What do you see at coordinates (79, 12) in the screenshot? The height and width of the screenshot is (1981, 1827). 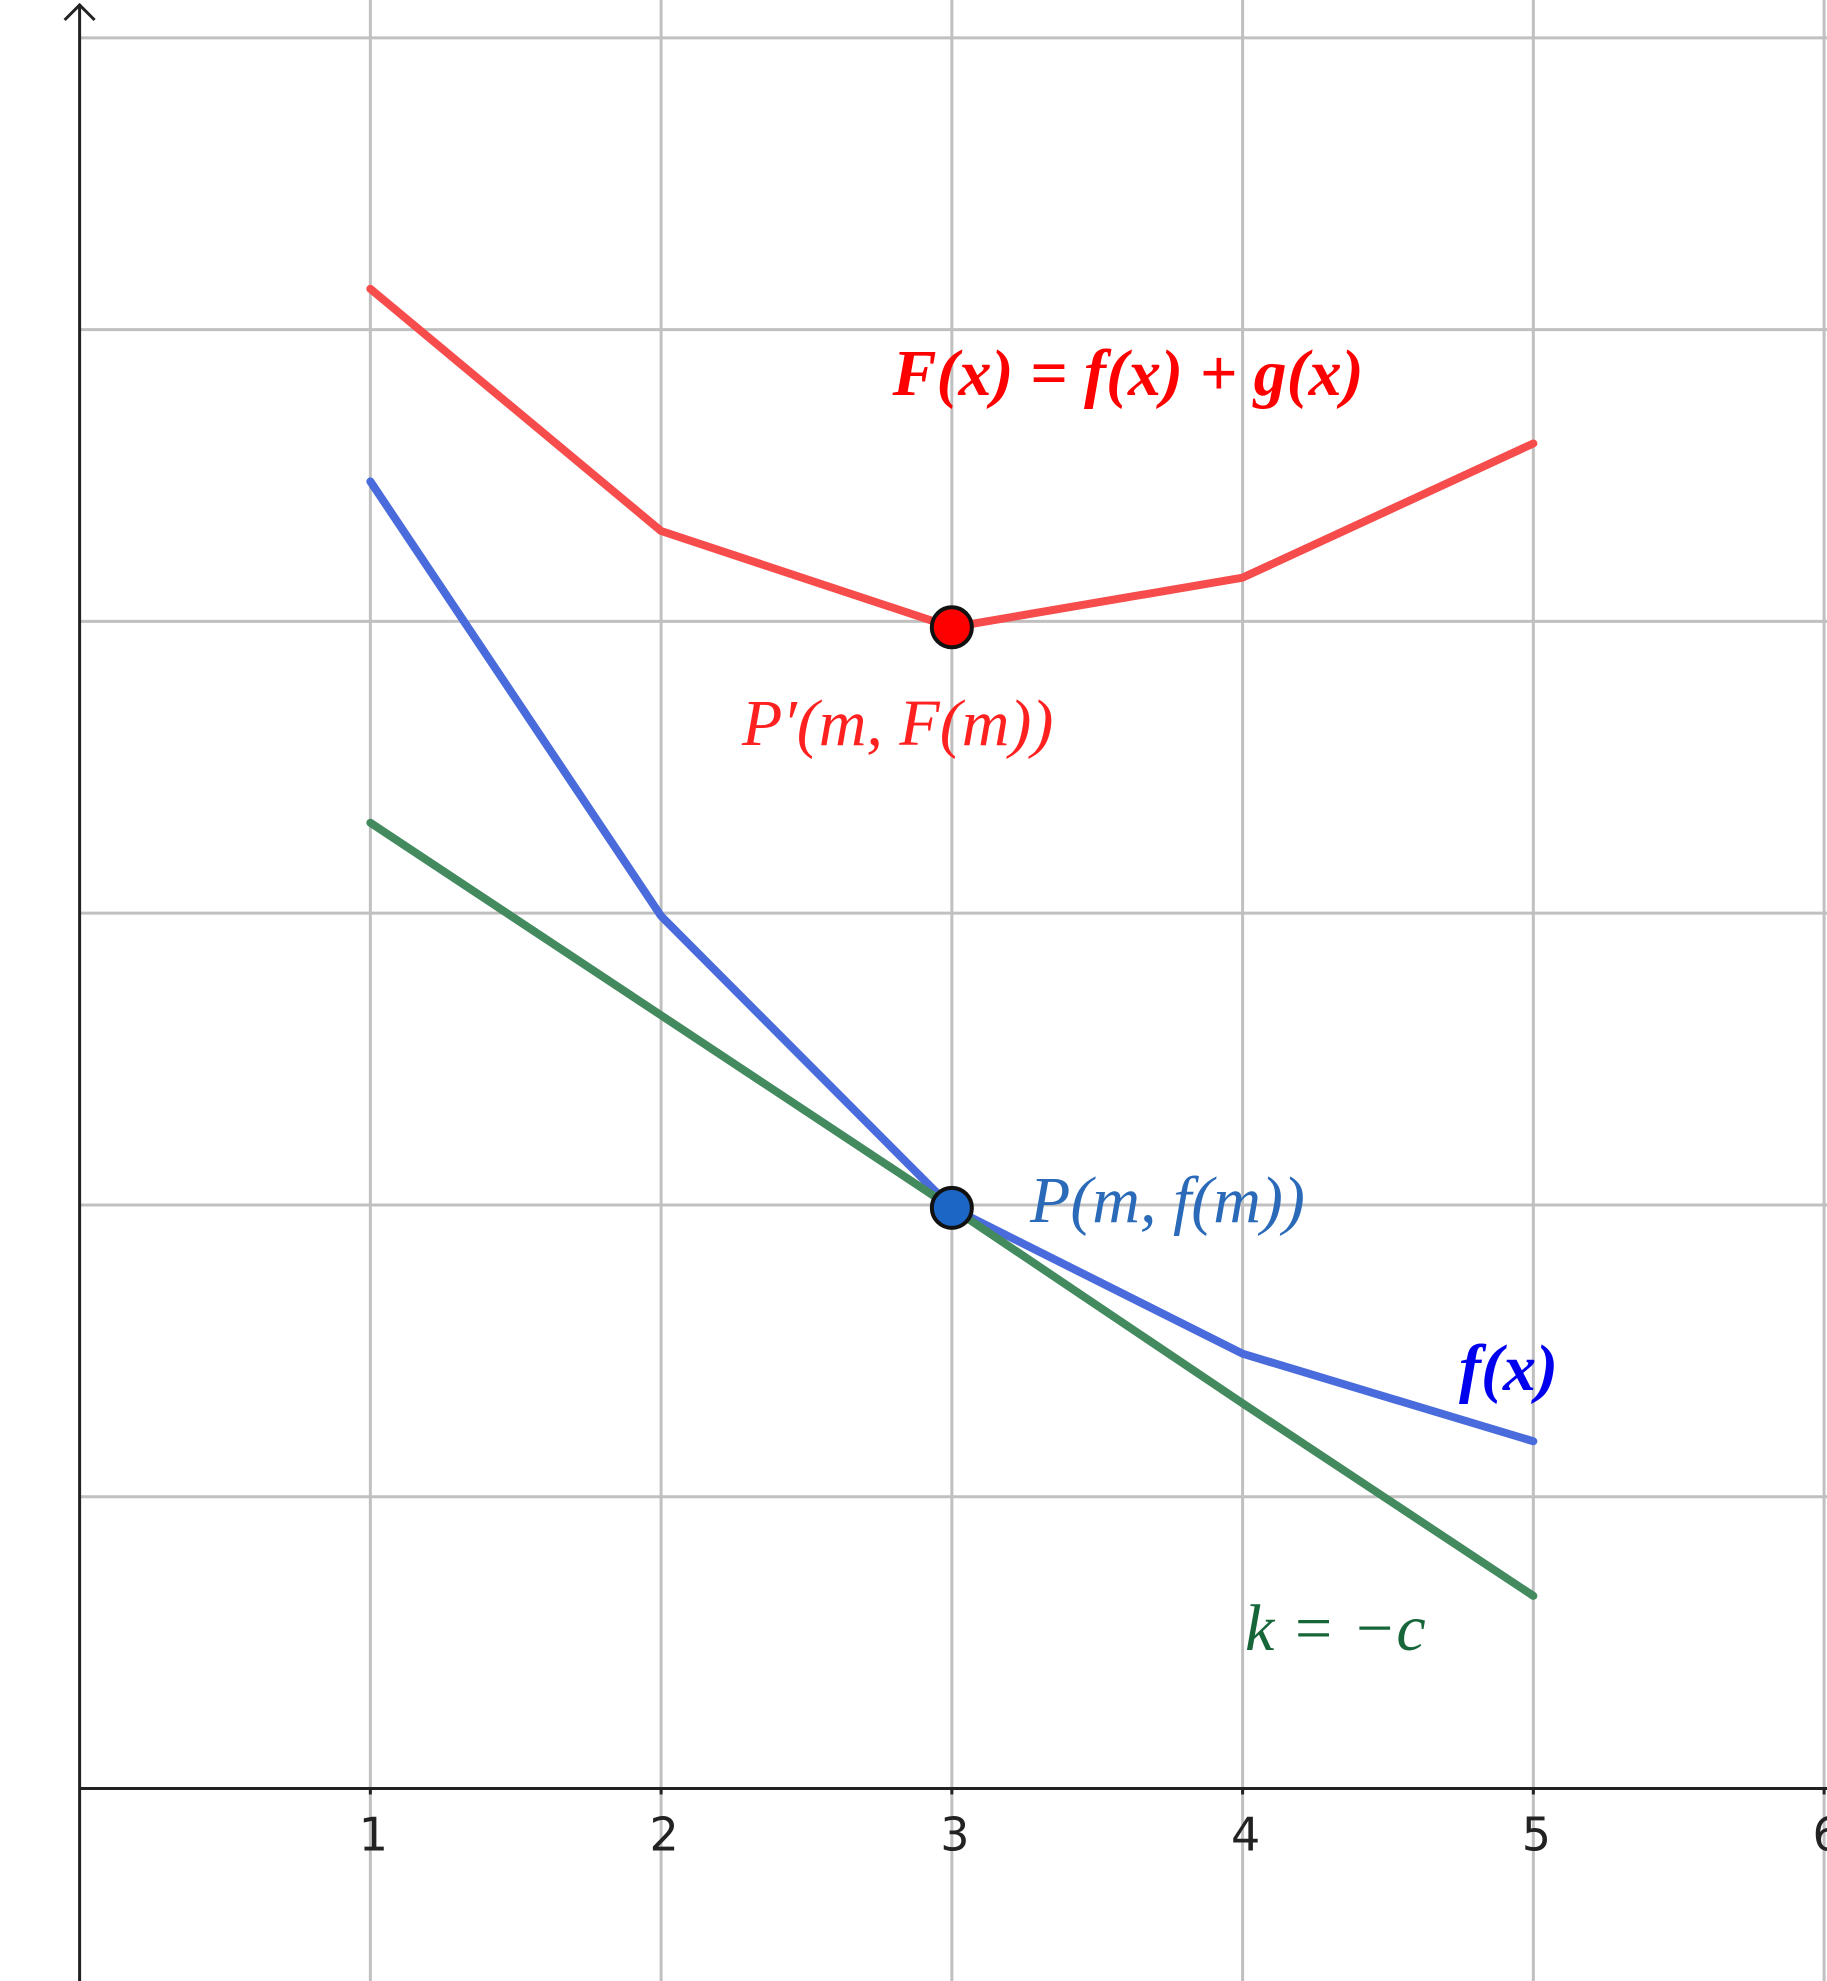 I see `y-axis-arrow` at bounding box center [79, 12].